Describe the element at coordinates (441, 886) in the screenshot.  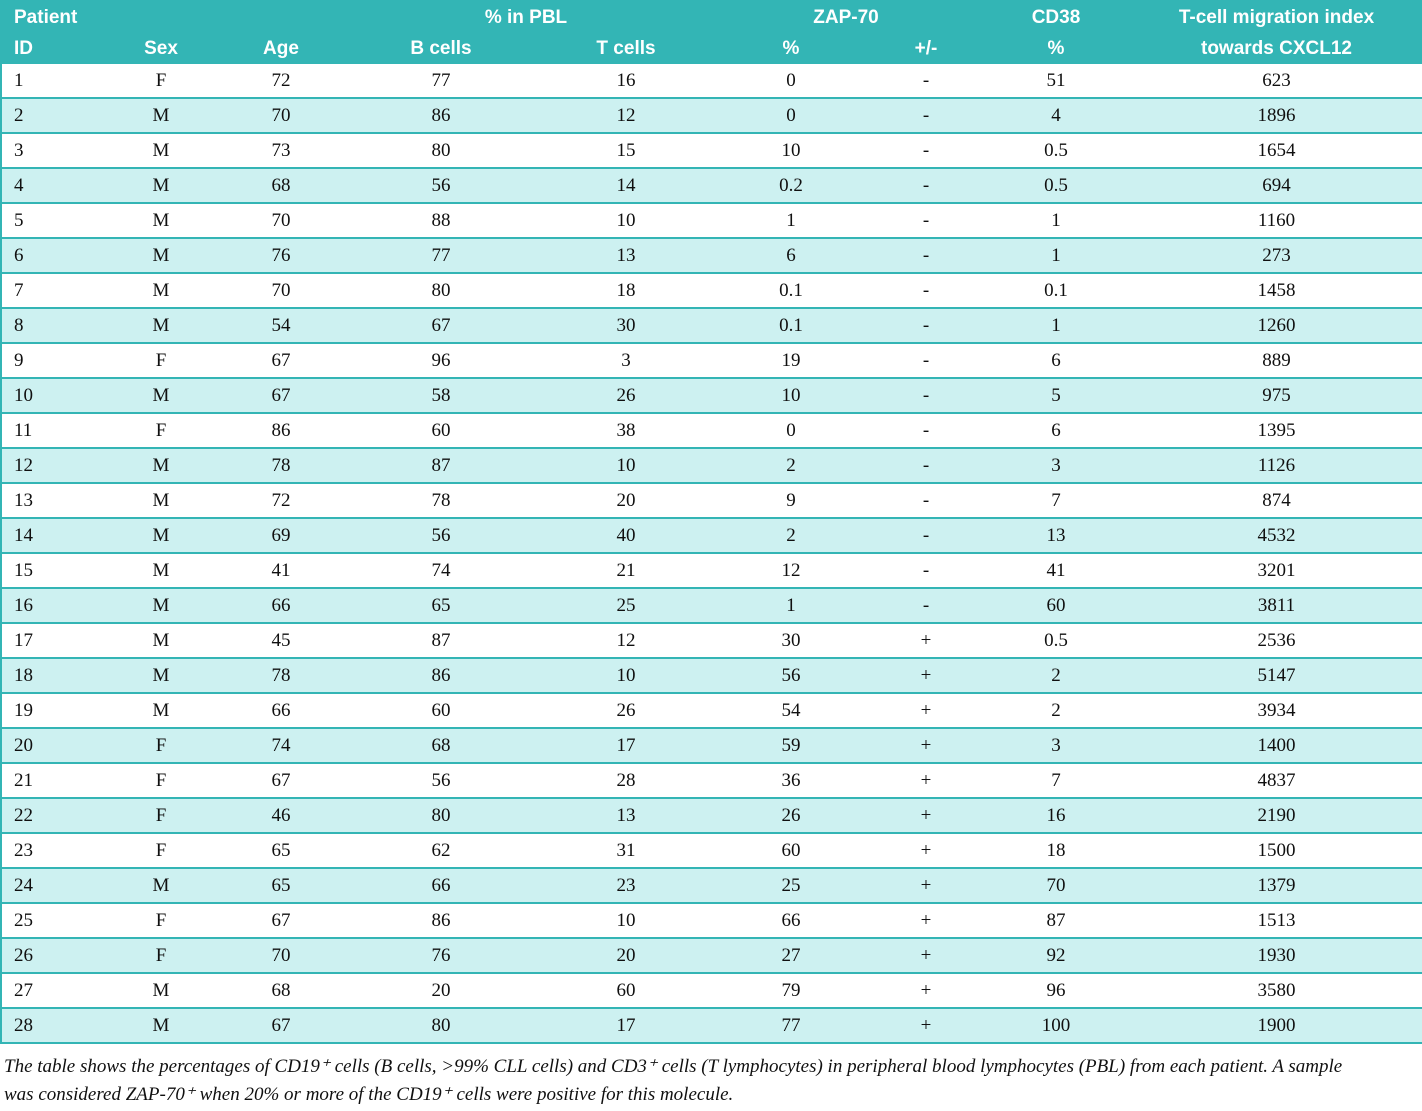
I see `cell-b-cells: 66` at that location.